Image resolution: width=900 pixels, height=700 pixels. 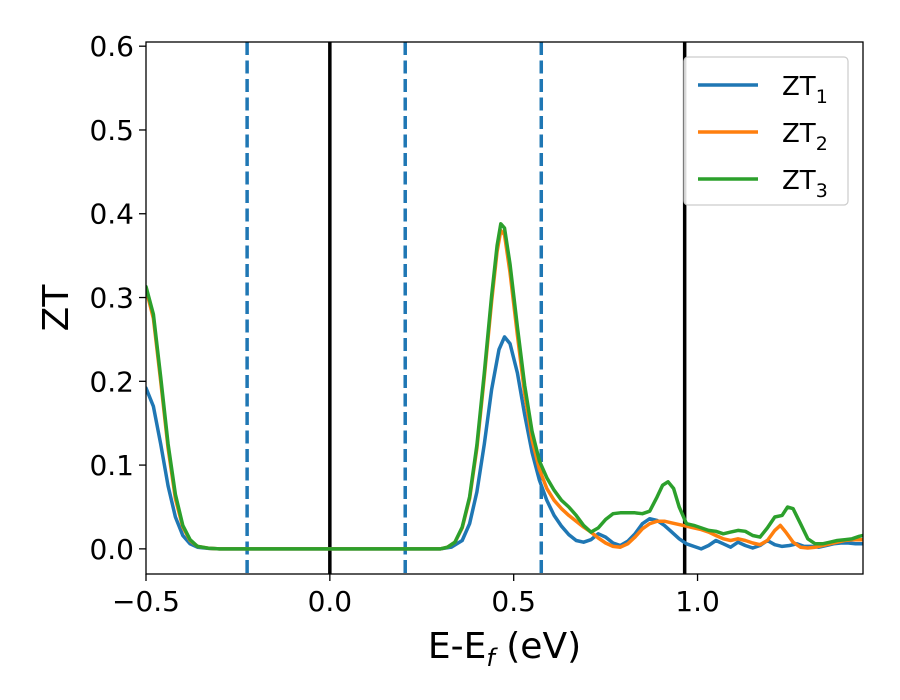 I want to click on y-tick-label-0: 0.0, so click(x=111, y=549).